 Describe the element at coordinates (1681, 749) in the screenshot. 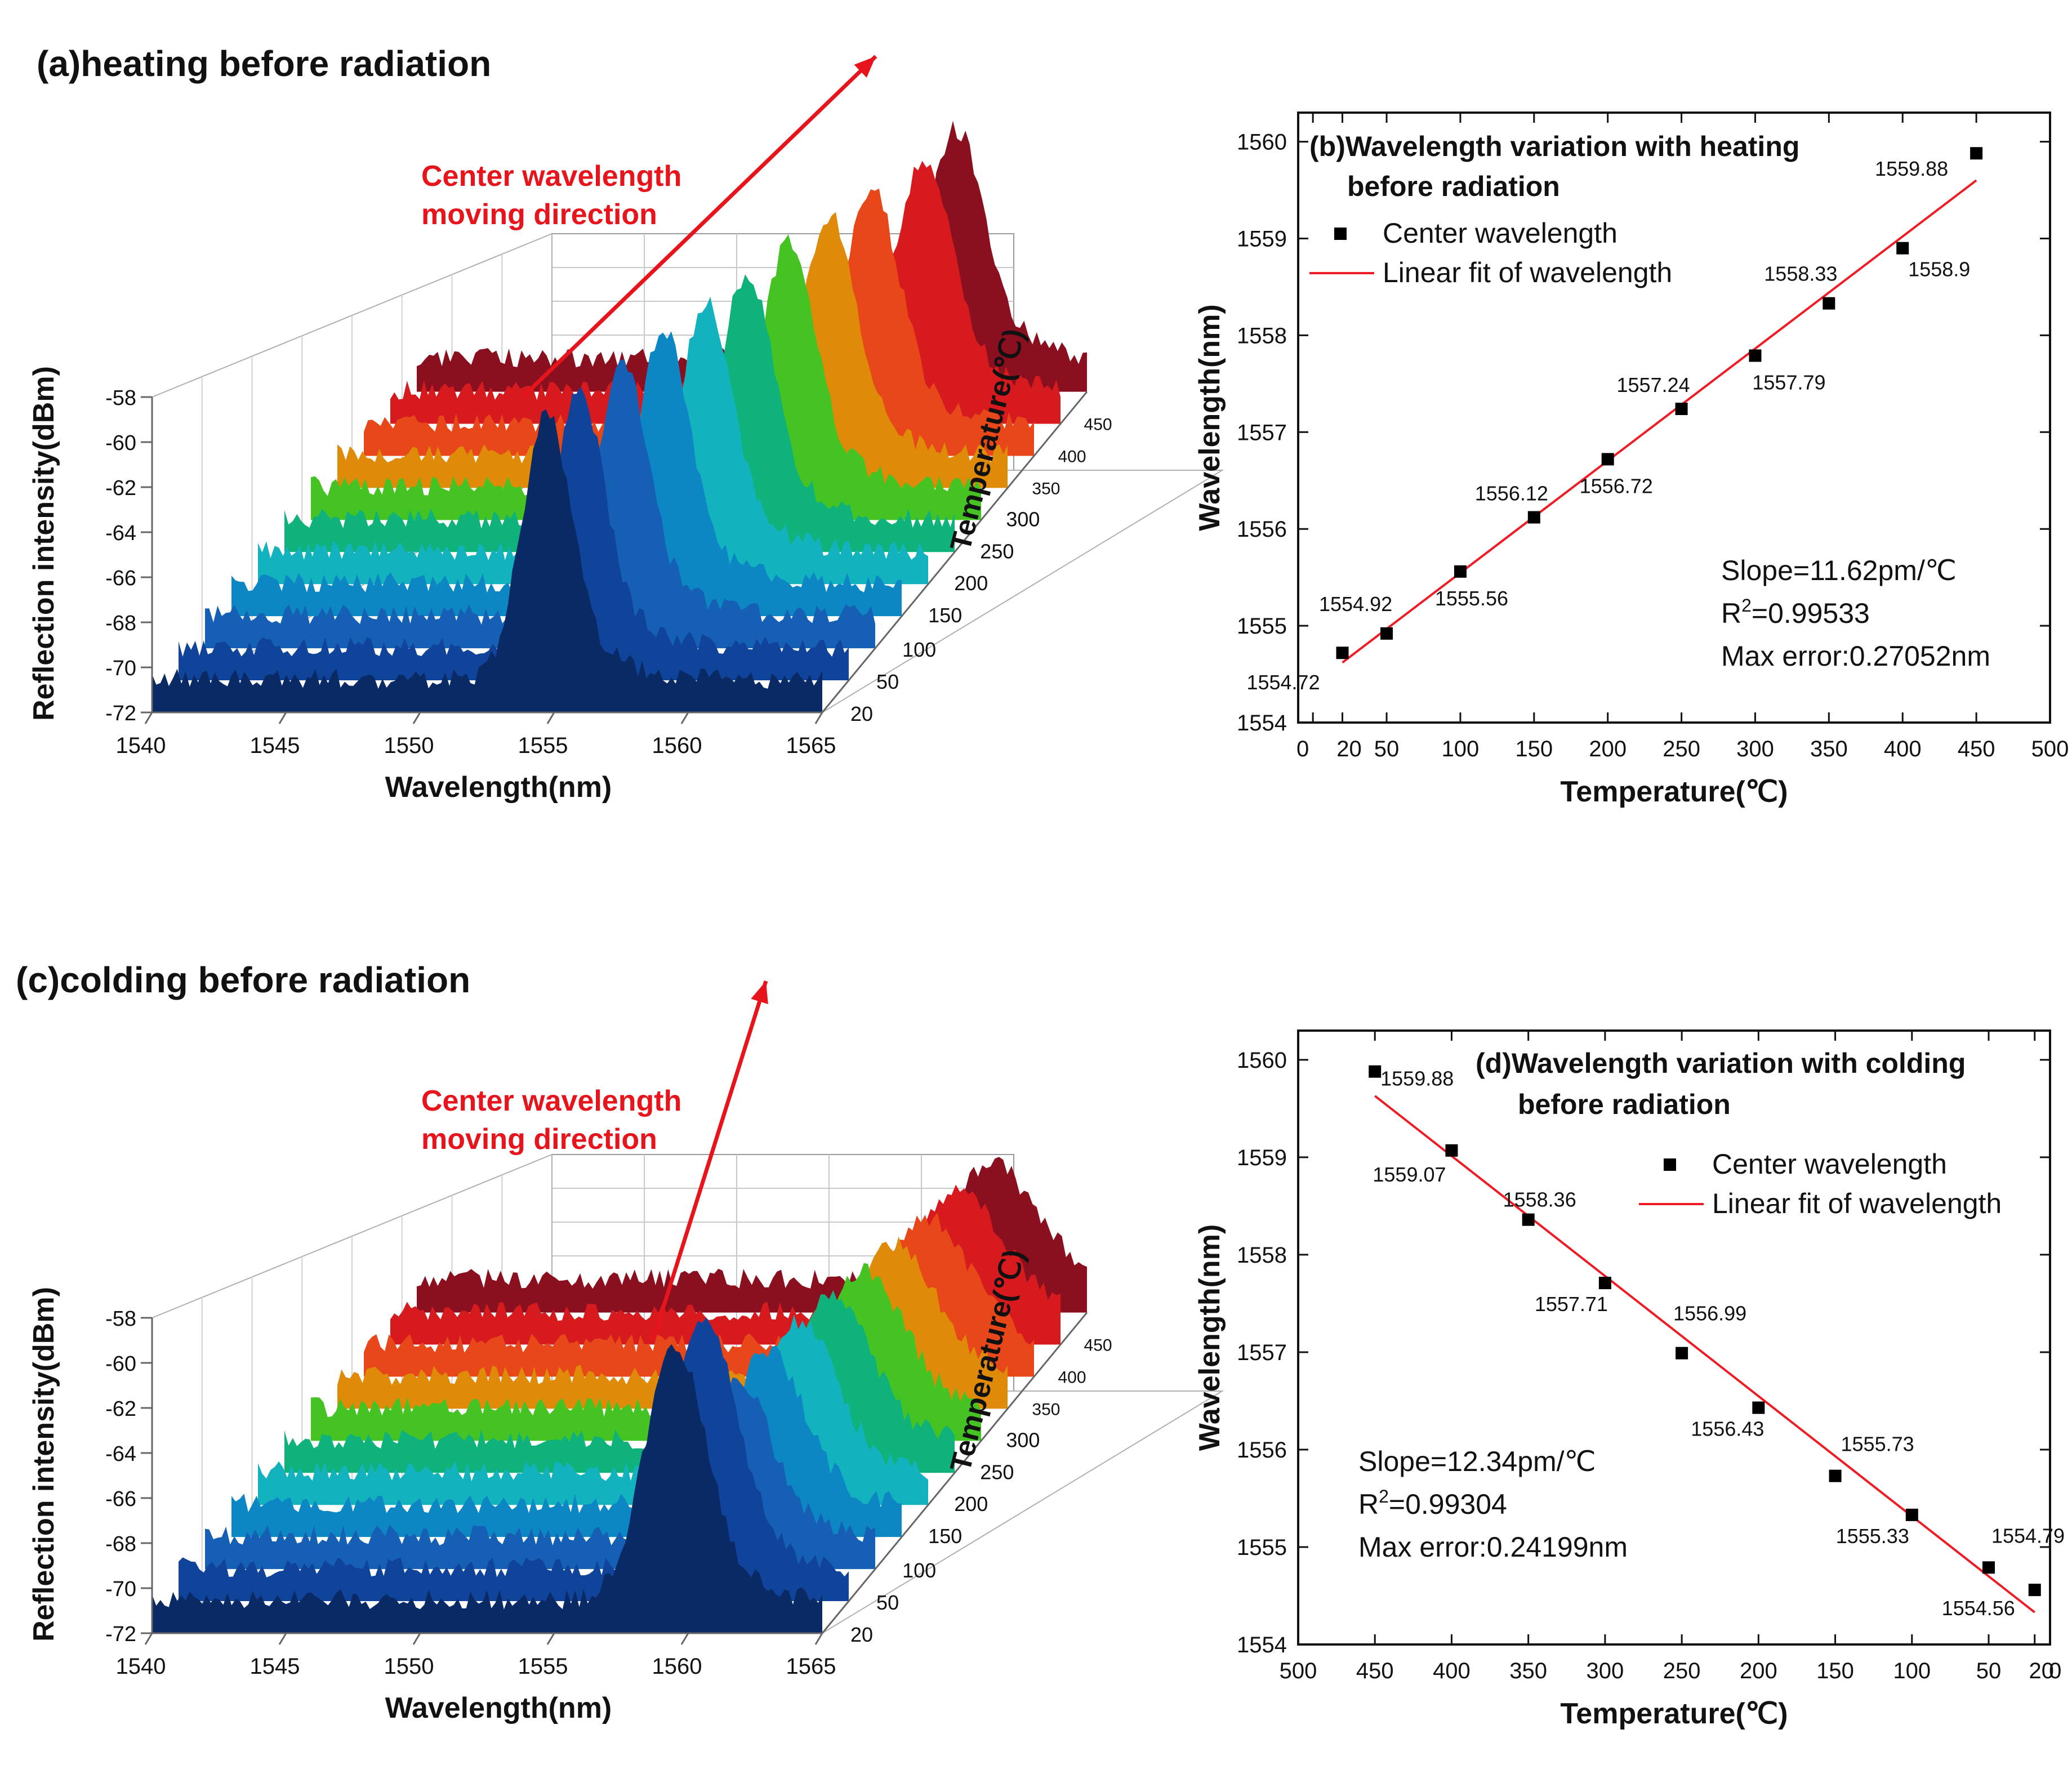

I see `x-tick-label: 250` at that location.